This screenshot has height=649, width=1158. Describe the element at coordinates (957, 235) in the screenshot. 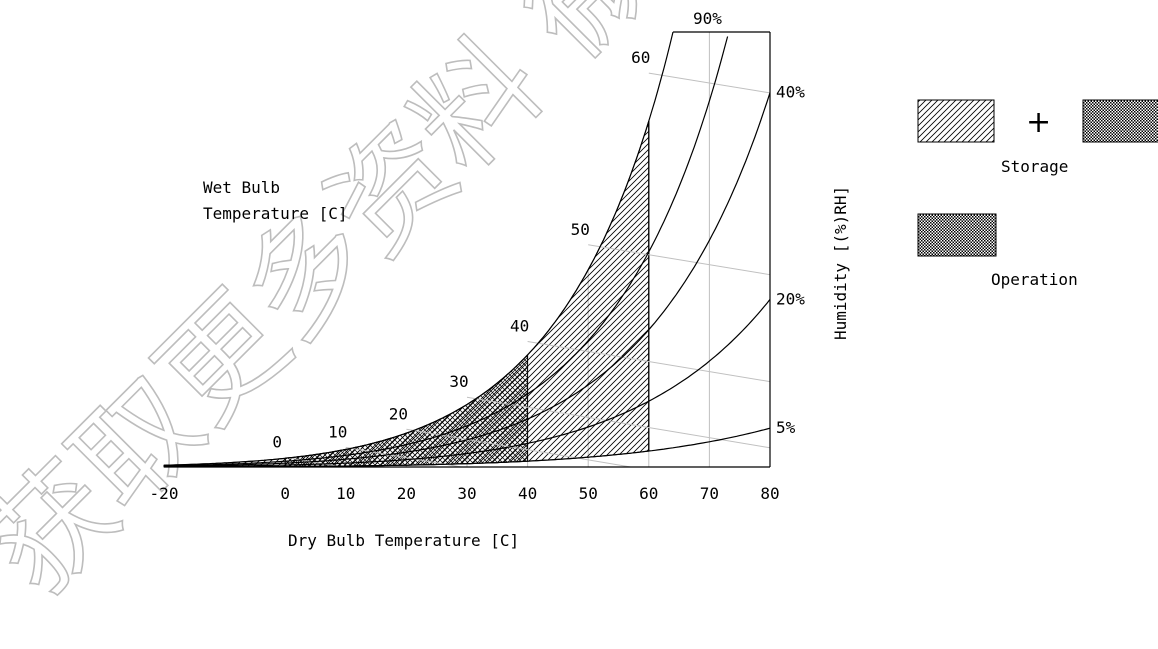

I see `legend-operation-swatch` at that location.